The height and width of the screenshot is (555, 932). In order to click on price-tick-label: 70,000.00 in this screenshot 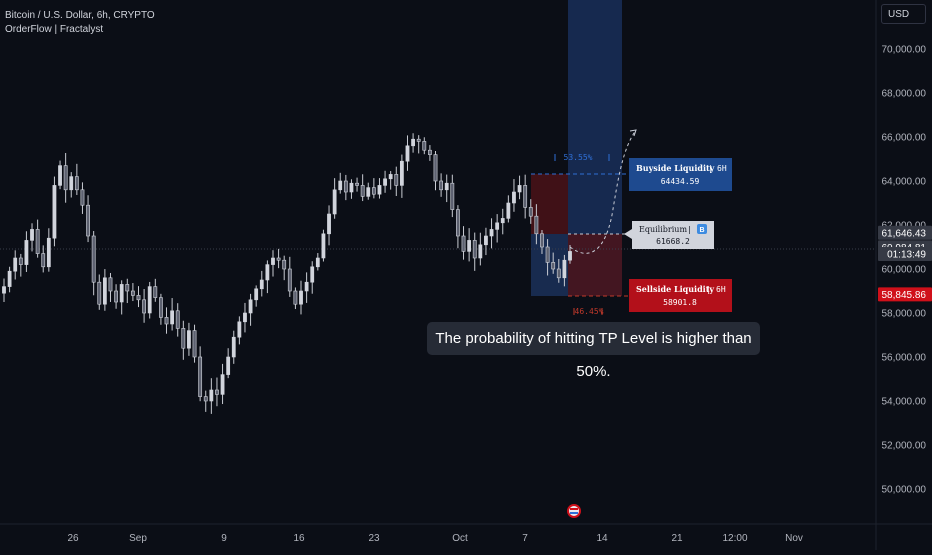, I will do `click(904, 50)`.